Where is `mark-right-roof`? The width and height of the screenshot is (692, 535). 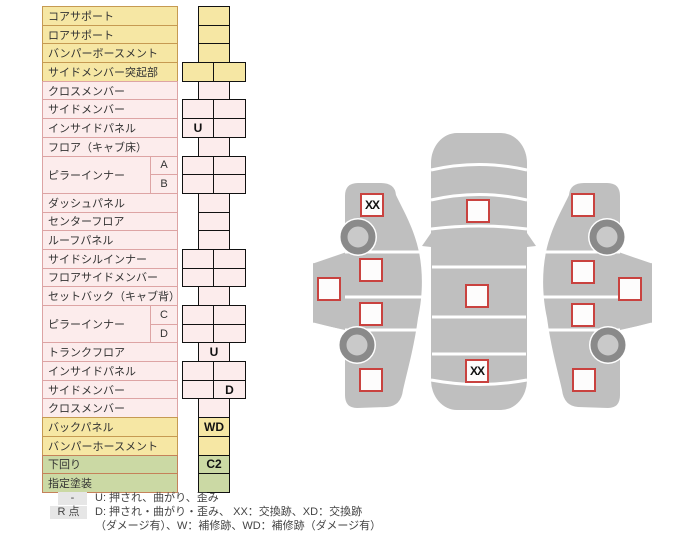
mark-right-roof is located at coordinates (630, 289).